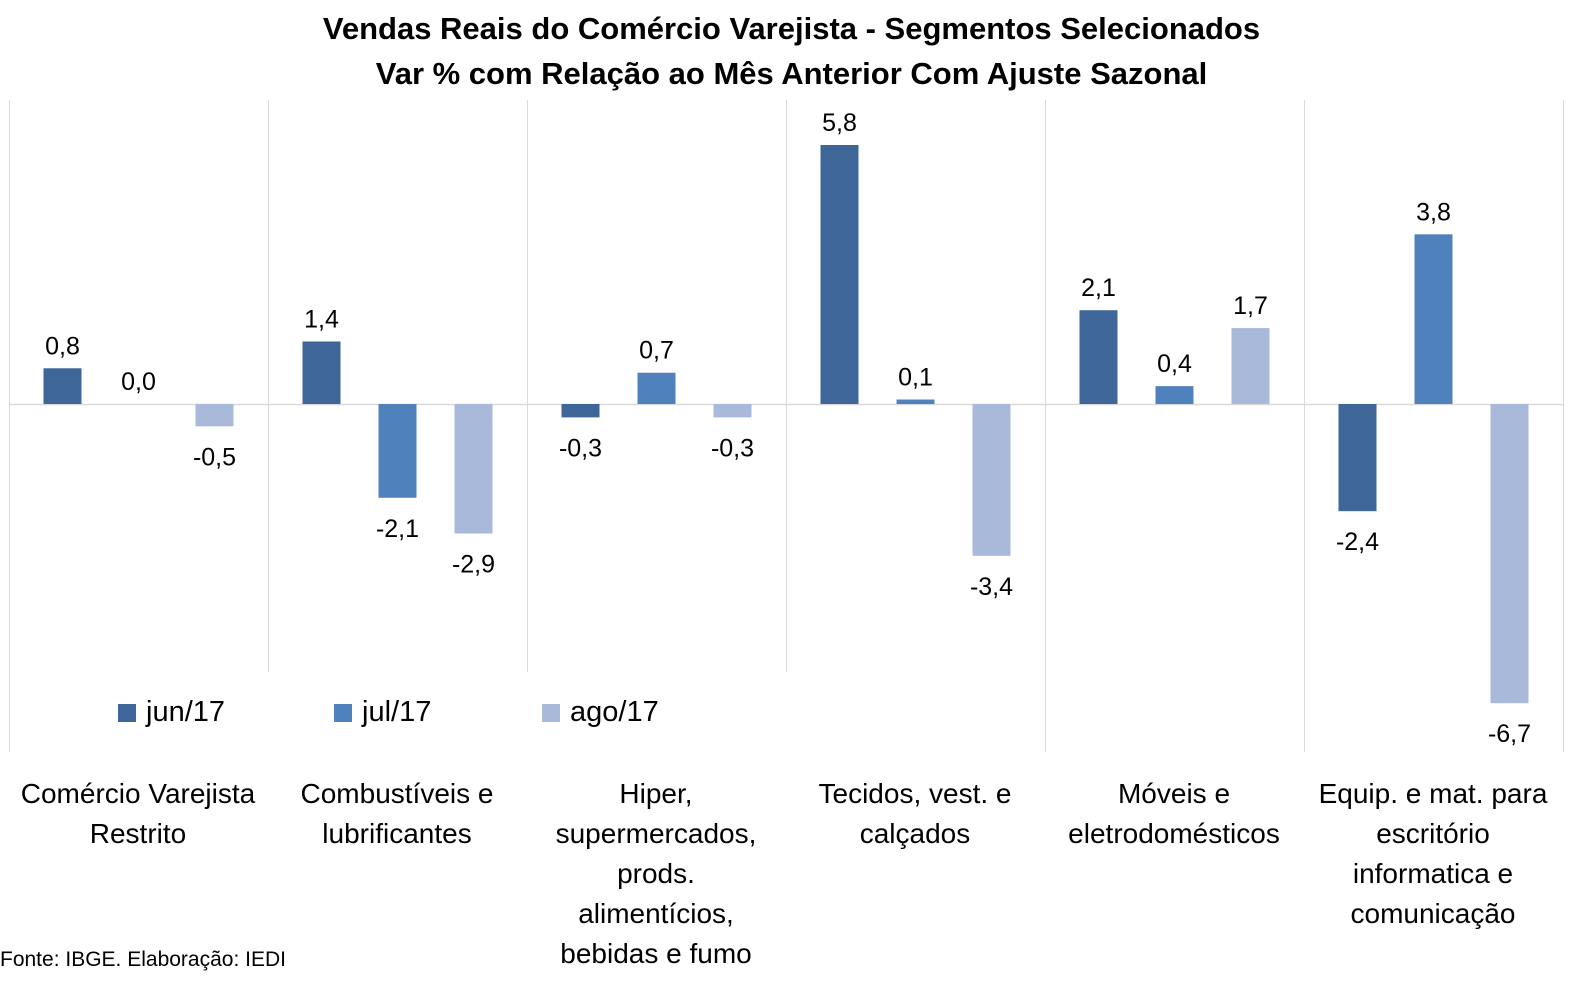  I want to click on category-label-line: Tecidos, vest. e, so click(915, 793).